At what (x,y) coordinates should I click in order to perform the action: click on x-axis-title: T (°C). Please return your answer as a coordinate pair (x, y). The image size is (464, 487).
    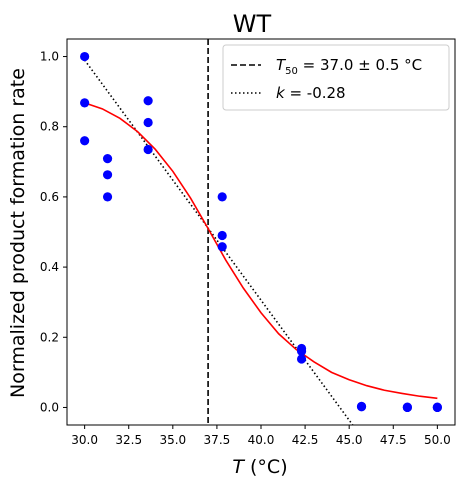
    Looking at the image, I should click on (259, 467).